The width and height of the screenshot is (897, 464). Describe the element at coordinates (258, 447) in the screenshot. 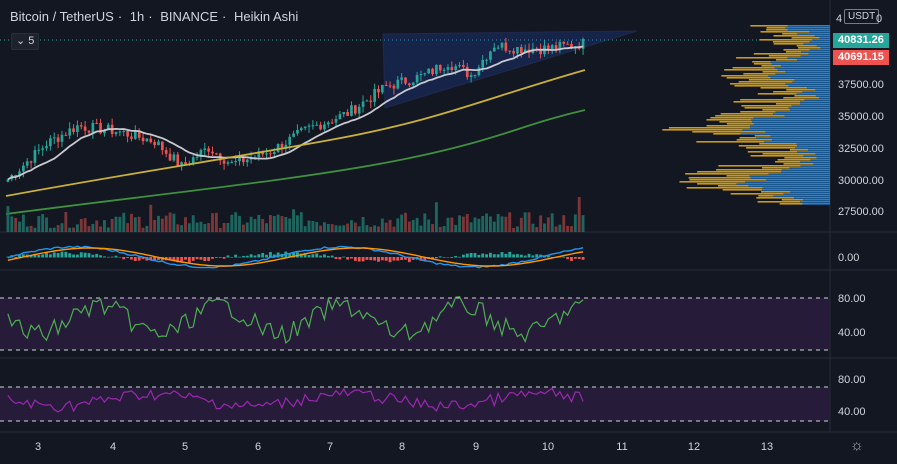

I see `time-axis-label: 6` at that location.